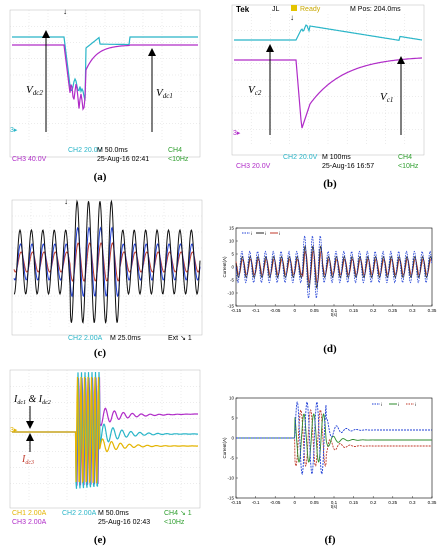 Image resolution: width=443 pixels, height=550 pixels. Describe the element at coordinates (432, 502) in the screenshot. I see `x-tick-label: 0.35` at that location.